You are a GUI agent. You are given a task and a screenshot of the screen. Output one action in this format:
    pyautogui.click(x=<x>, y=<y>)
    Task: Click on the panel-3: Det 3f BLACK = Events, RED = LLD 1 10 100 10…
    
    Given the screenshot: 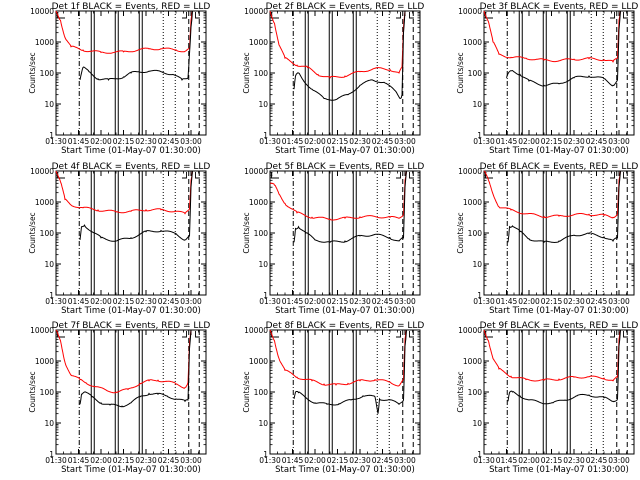 What is the action you would take?
    pyautogui.click(x=547, y=79)
    